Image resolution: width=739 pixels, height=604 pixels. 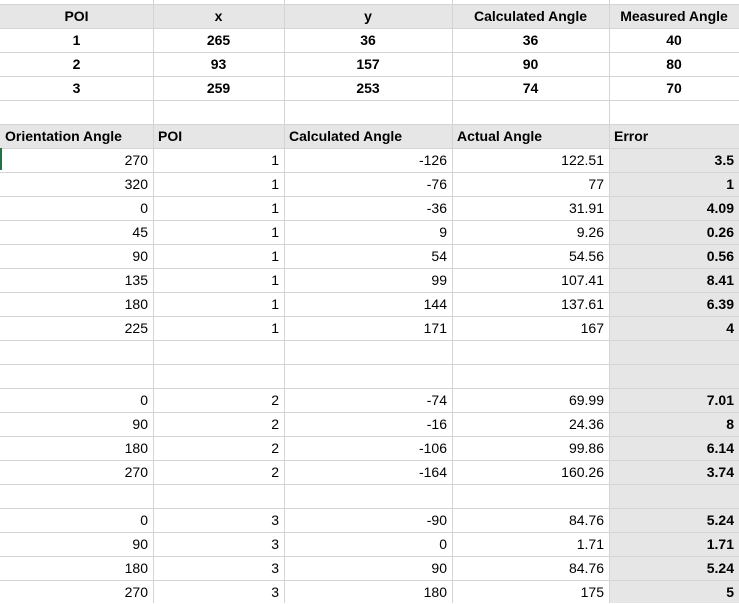 I want to click on poi-header-cell: y, so click(x=368, y=16).